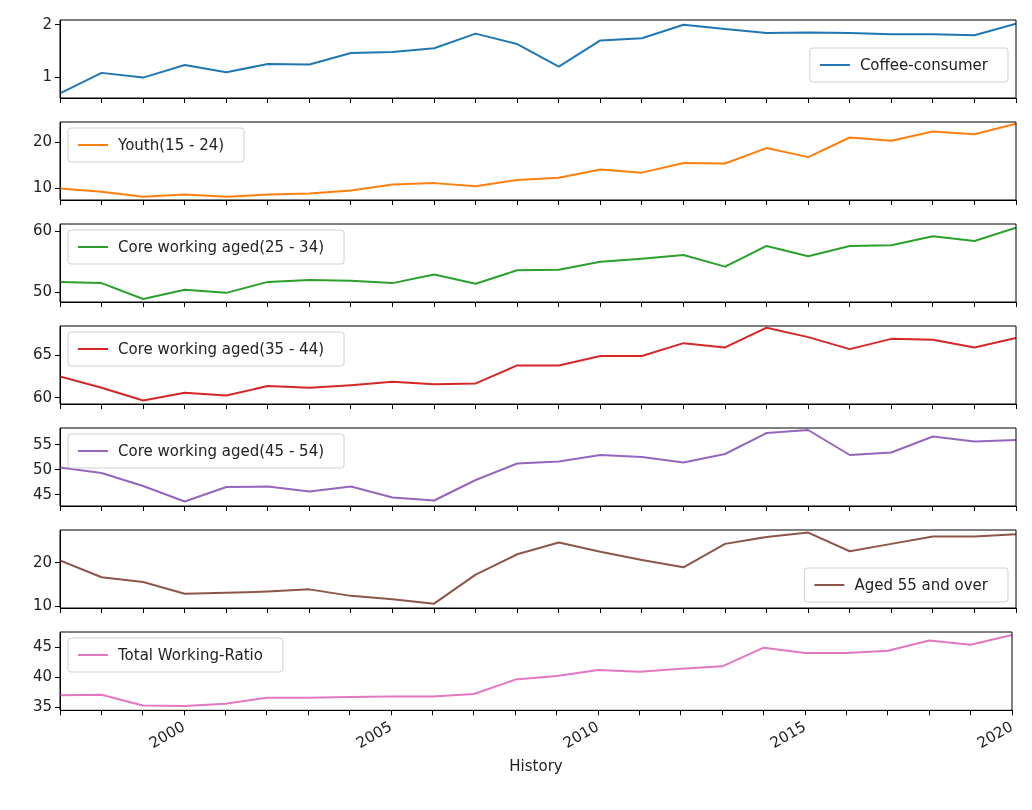 This screenshot has width=1032, height=810. Describe the element at coordinates (924, 64) in the screenshot. I see `legend-label: Coffee-consumer` at that location.